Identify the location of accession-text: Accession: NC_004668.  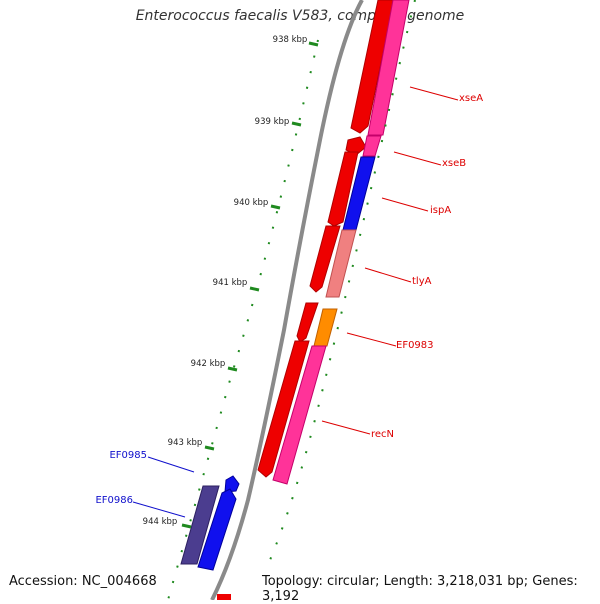
(83, 581).